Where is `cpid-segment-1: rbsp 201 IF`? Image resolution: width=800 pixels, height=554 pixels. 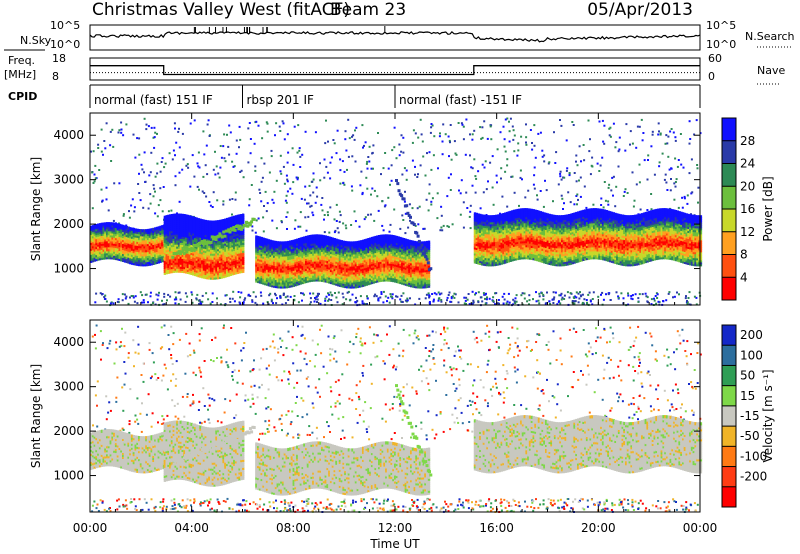 cpid-segment-1: rbsp 201 IF is located at coordinates (280, 100).